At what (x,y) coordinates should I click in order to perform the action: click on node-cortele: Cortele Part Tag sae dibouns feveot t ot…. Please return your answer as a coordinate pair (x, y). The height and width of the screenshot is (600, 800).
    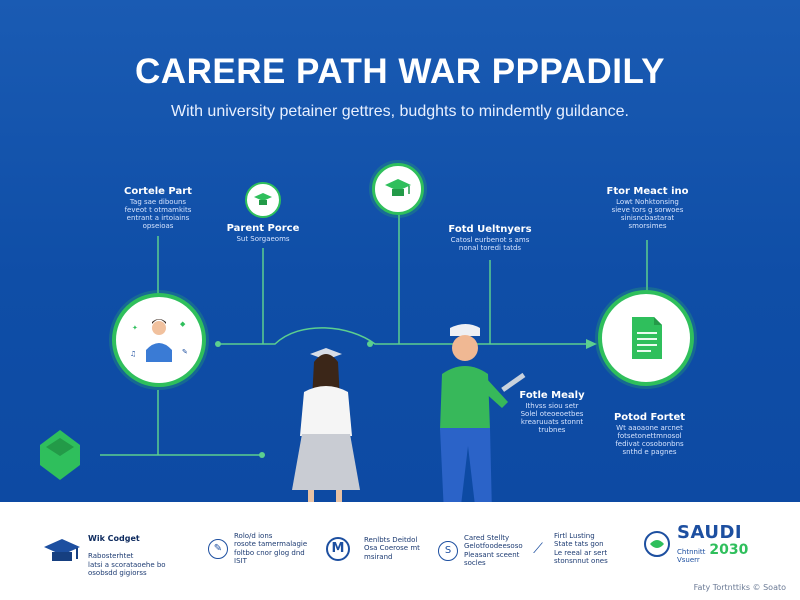
    Looking at the image, I should click on (158, 208).